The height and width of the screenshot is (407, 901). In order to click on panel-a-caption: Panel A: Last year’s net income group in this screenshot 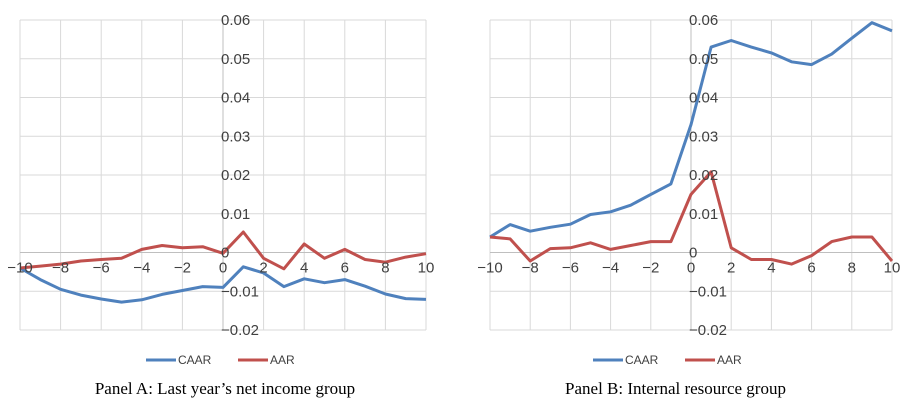, I will do `click(225, 388)`.